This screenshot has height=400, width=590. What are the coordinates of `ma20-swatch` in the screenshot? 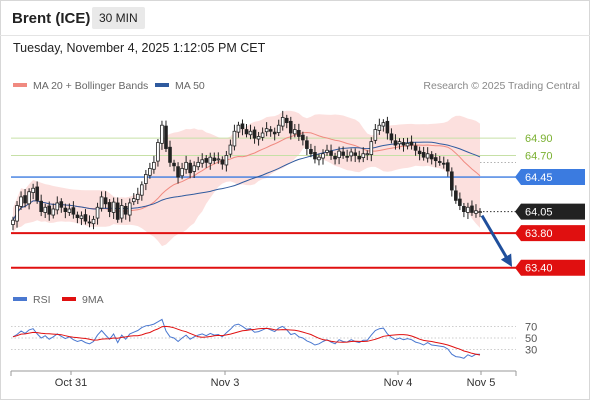 It's located at (20, 85).